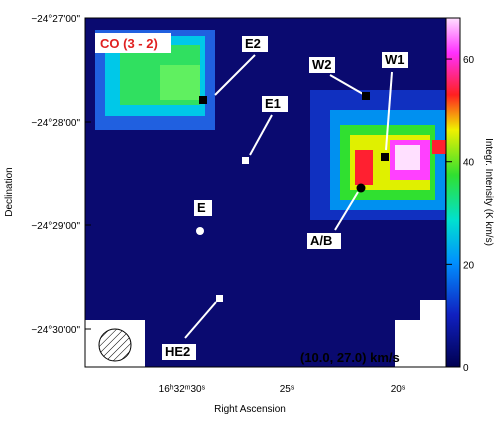  Describe the element at coordinates (469, 60) in the screenshot. I see `colorbar-tick-label: 60` at that location.